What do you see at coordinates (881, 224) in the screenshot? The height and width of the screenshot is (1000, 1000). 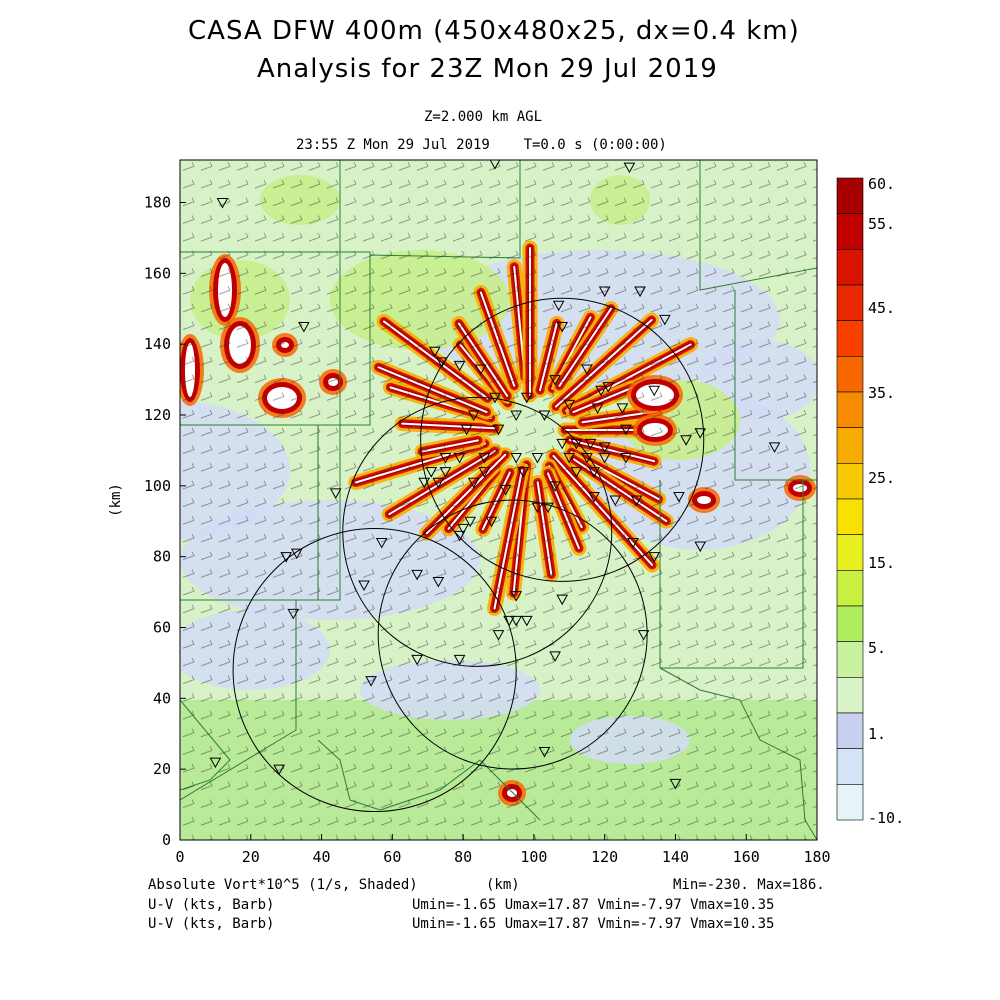 I see `colorbar-label: 55.` at bounding box center [881, 224].